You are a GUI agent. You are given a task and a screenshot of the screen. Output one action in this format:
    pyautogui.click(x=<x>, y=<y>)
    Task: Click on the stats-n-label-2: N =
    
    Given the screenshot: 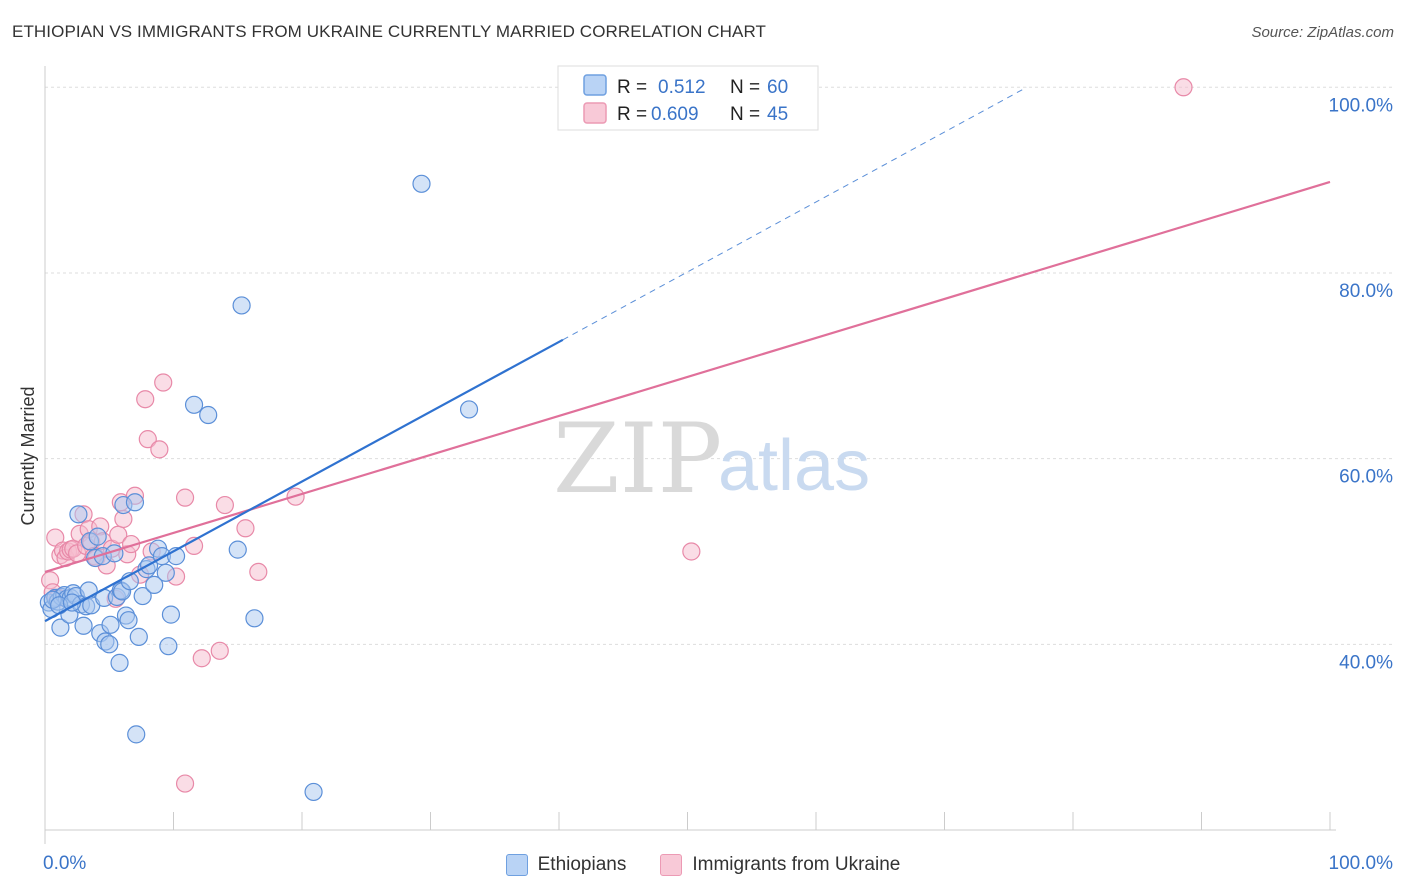 What is the action you would take?
    pyautogui.click(x=745, y=114)
    